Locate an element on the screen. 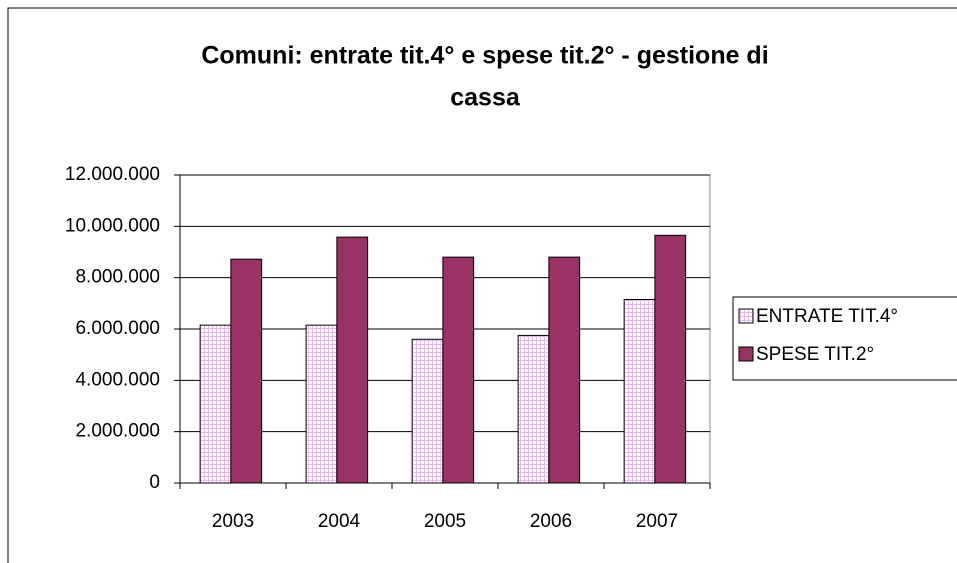 Image resolution: width=957 pixels, height=563 pixels. y-tick-label: 0 is located at coordinates (154, 482).